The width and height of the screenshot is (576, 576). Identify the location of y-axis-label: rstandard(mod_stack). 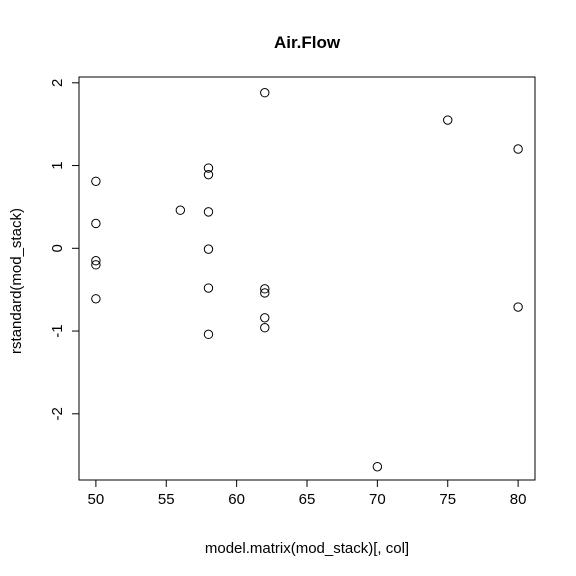
(16, 281).